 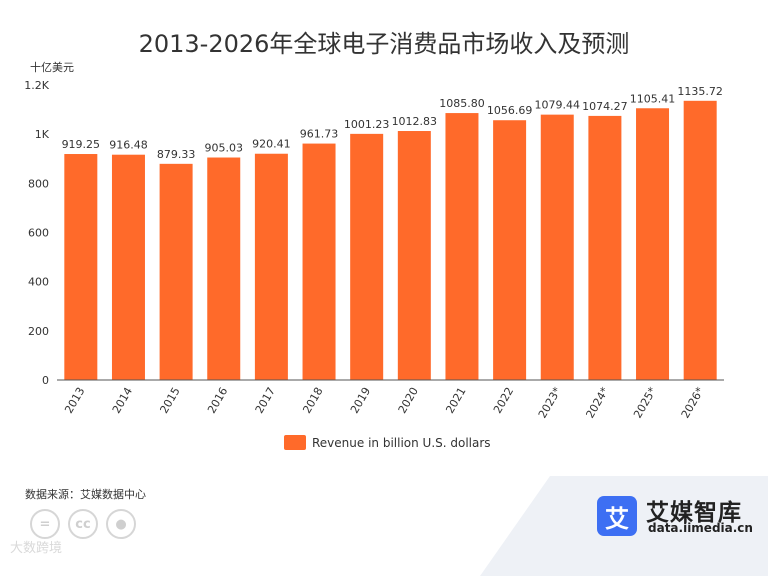 I want to click on x-tick-label: 2021, so click(x=455, y=400).